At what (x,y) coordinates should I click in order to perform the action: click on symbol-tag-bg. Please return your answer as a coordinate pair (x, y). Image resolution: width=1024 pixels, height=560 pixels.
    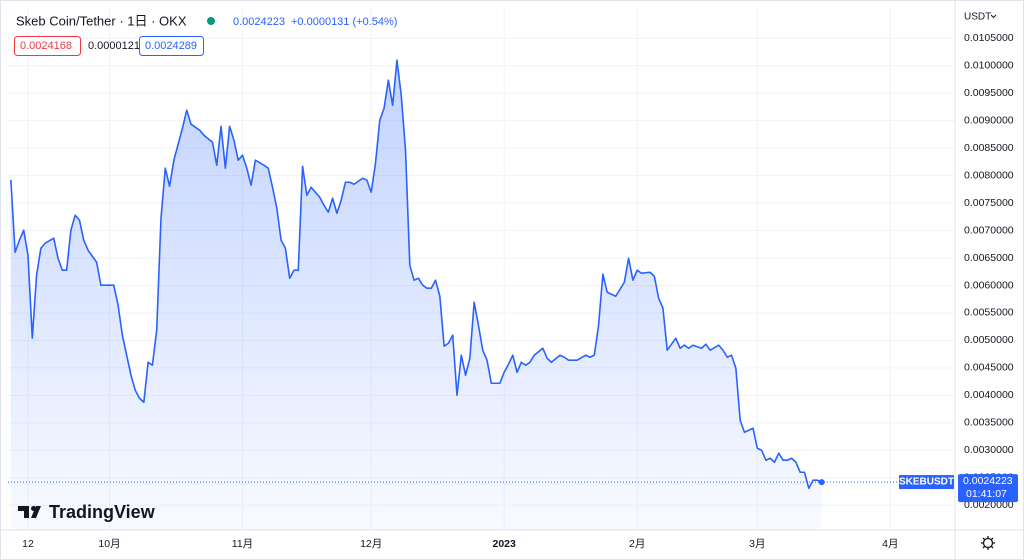
    Looking at the image, I should click on (926, 482).